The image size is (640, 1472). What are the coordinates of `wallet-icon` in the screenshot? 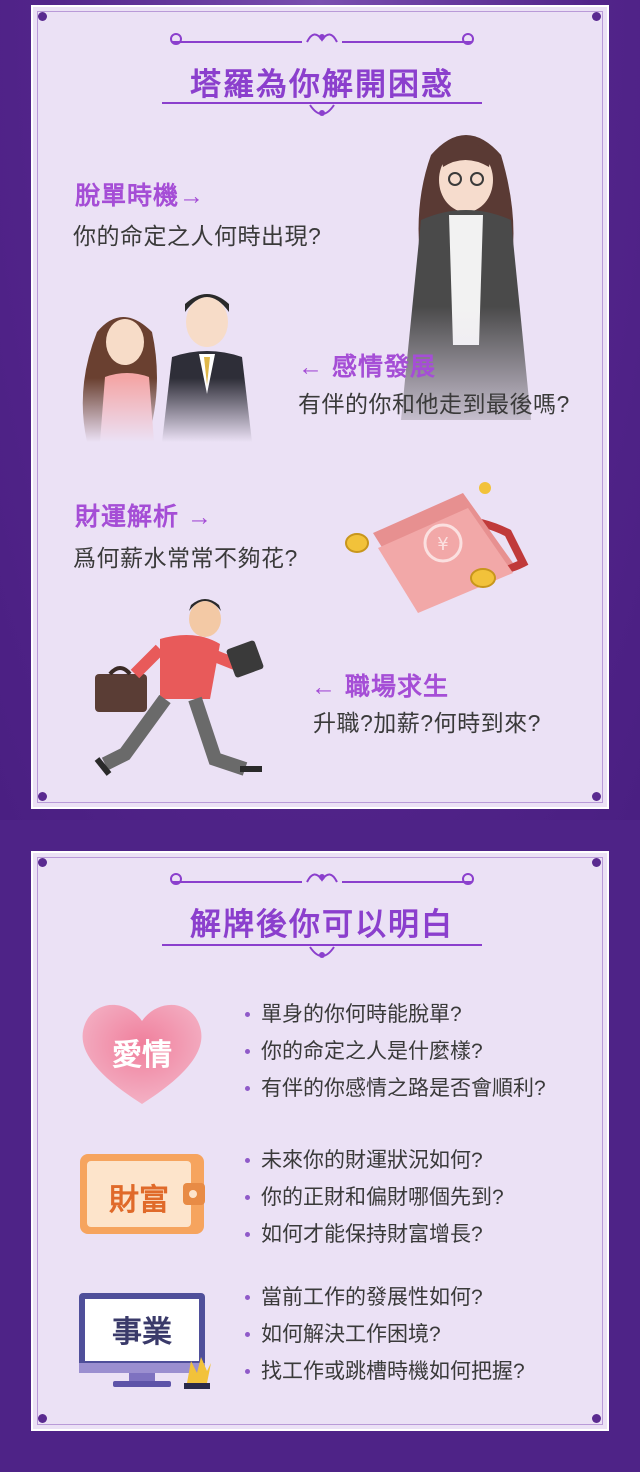 It's located at (142, 1194).